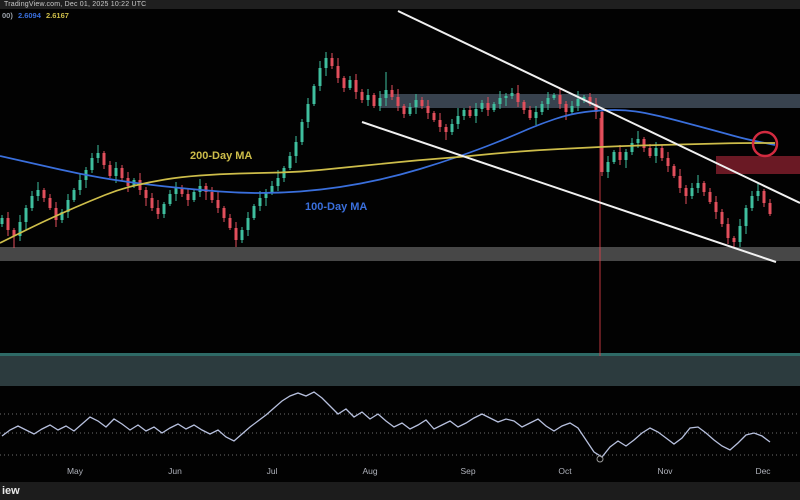 This screenshot has width=800, height=500. I want to click on ma100-label: 100-Day MA, so click(336, 207).